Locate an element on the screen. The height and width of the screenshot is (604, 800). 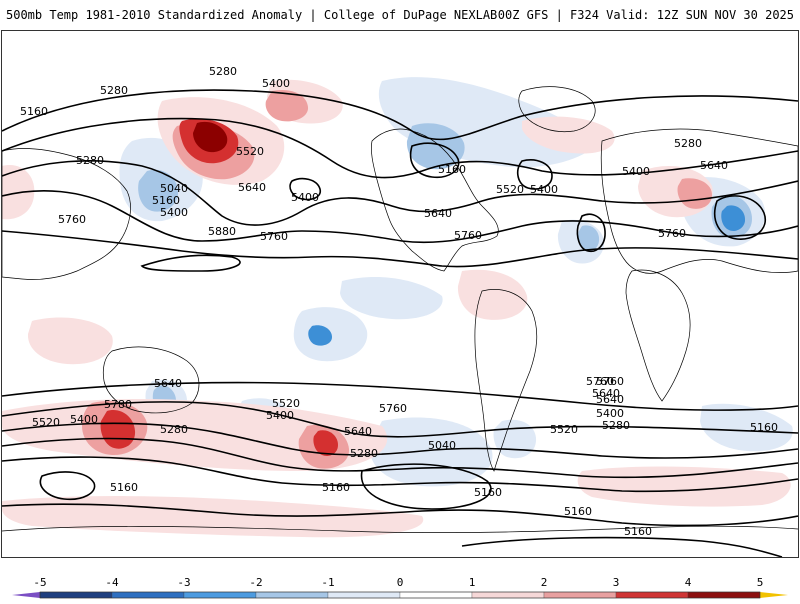
colorbar-tick-label: -3 is located at coordinates (184, 582).